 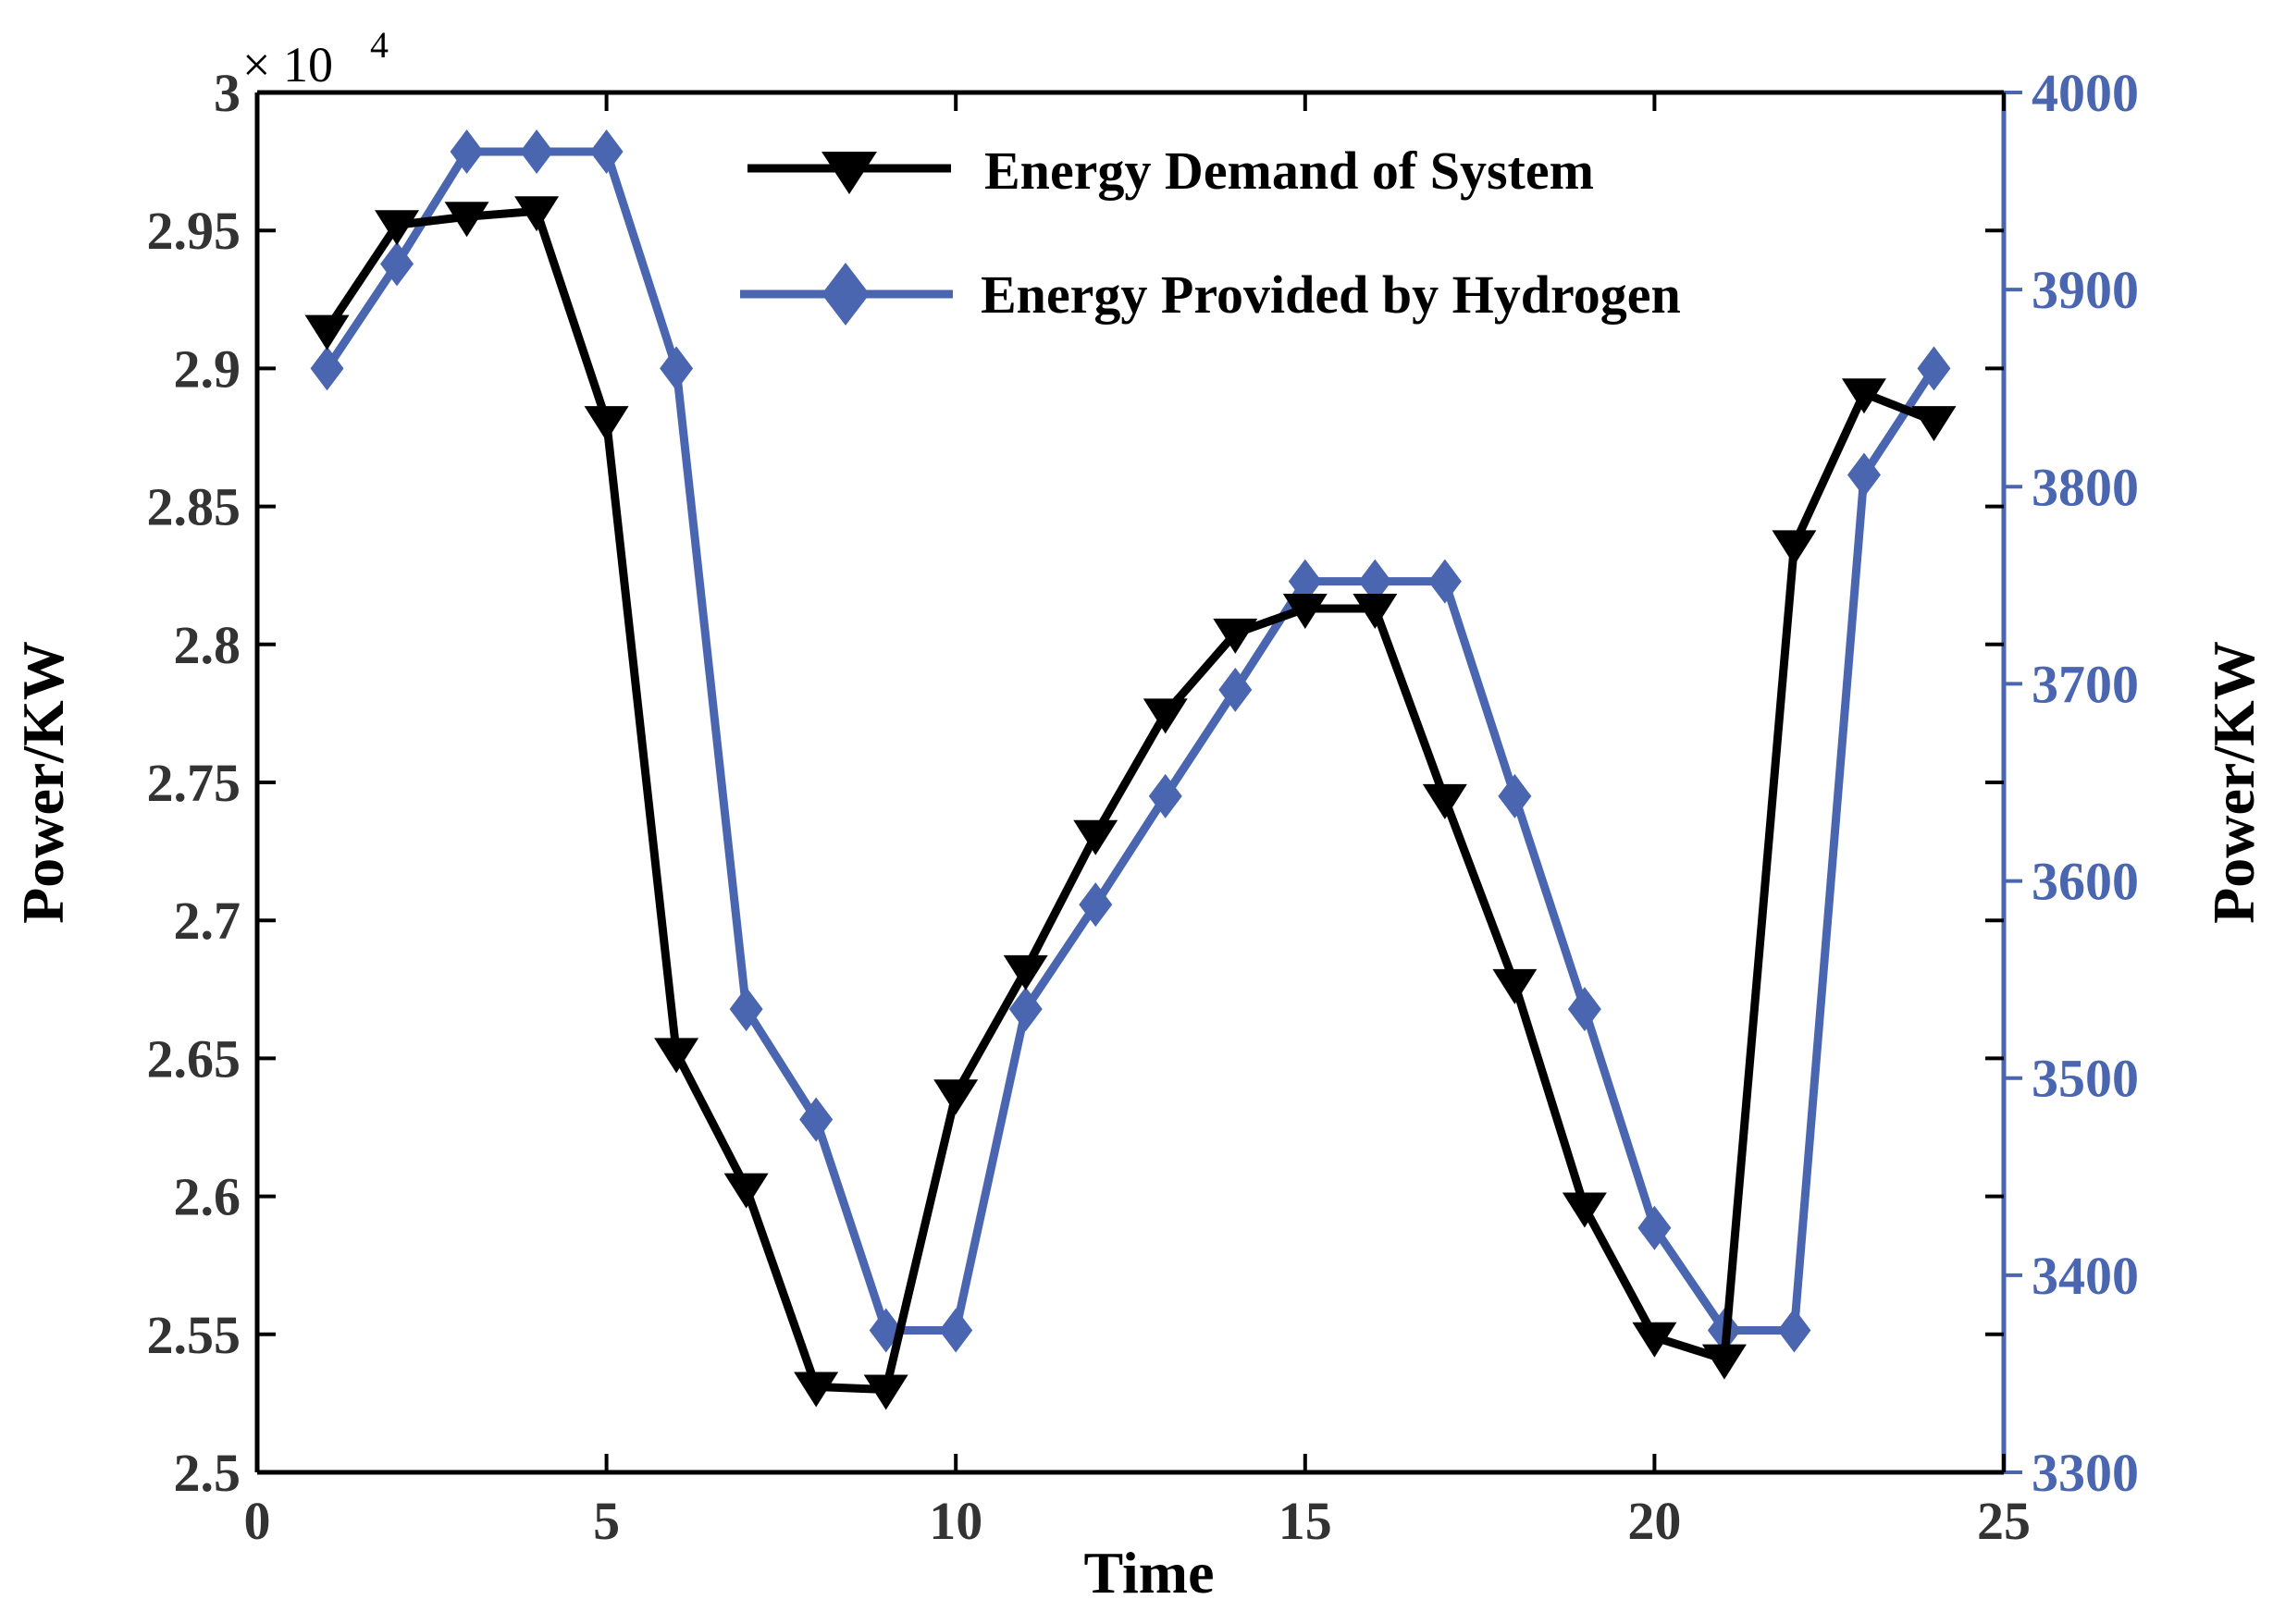 What do you see at coordinates (207, 1197) in the screenshot?
I see `left-tick-label: 2.6` at bounding box center [207, 1197].